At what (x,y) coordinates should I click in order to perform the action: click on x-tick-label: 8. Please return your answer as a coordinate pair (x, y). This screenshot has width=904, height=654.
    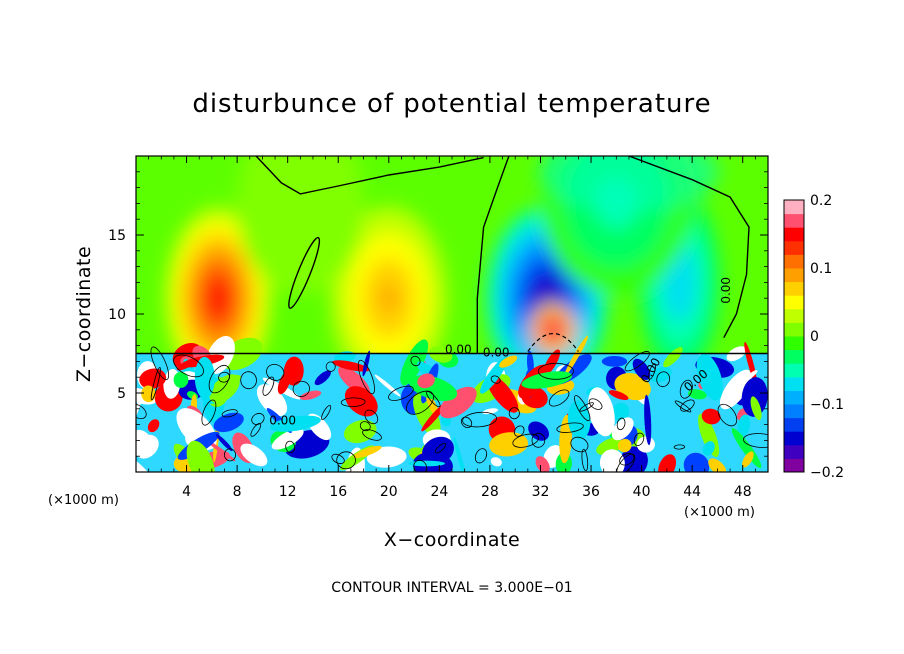
    Looking at the image, I should click on (237, 492).